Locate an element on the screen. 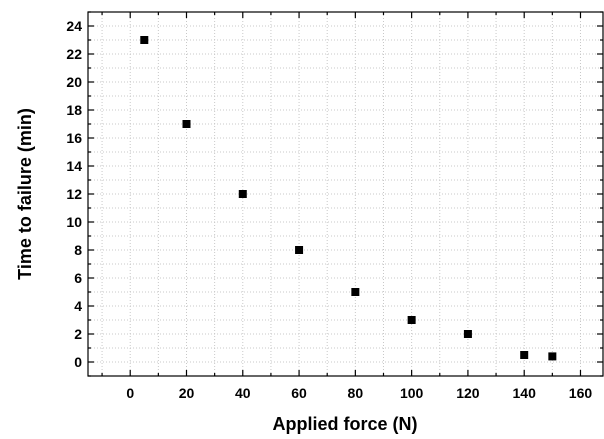 Image resolution: width=604 pixels, height=439 pixels. y-tick-label: 18 is located at coordinates (74, 110).